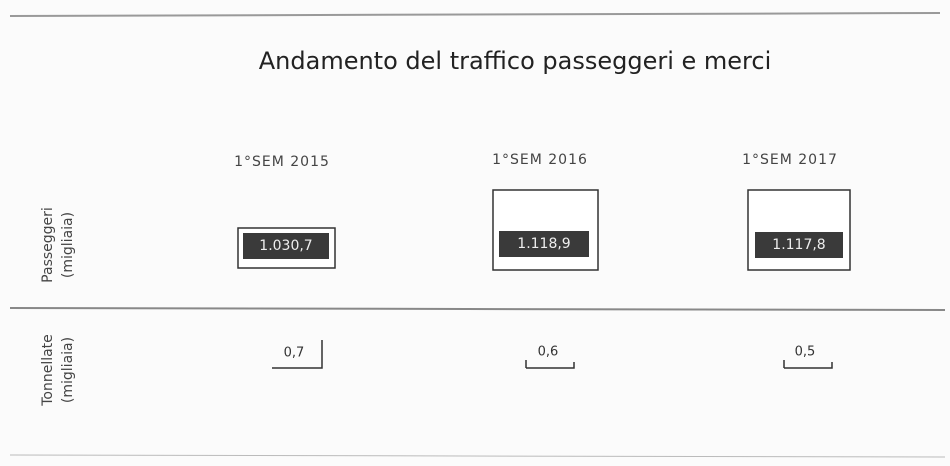  I want to click on value: 1.117,8, so click(798, 245).